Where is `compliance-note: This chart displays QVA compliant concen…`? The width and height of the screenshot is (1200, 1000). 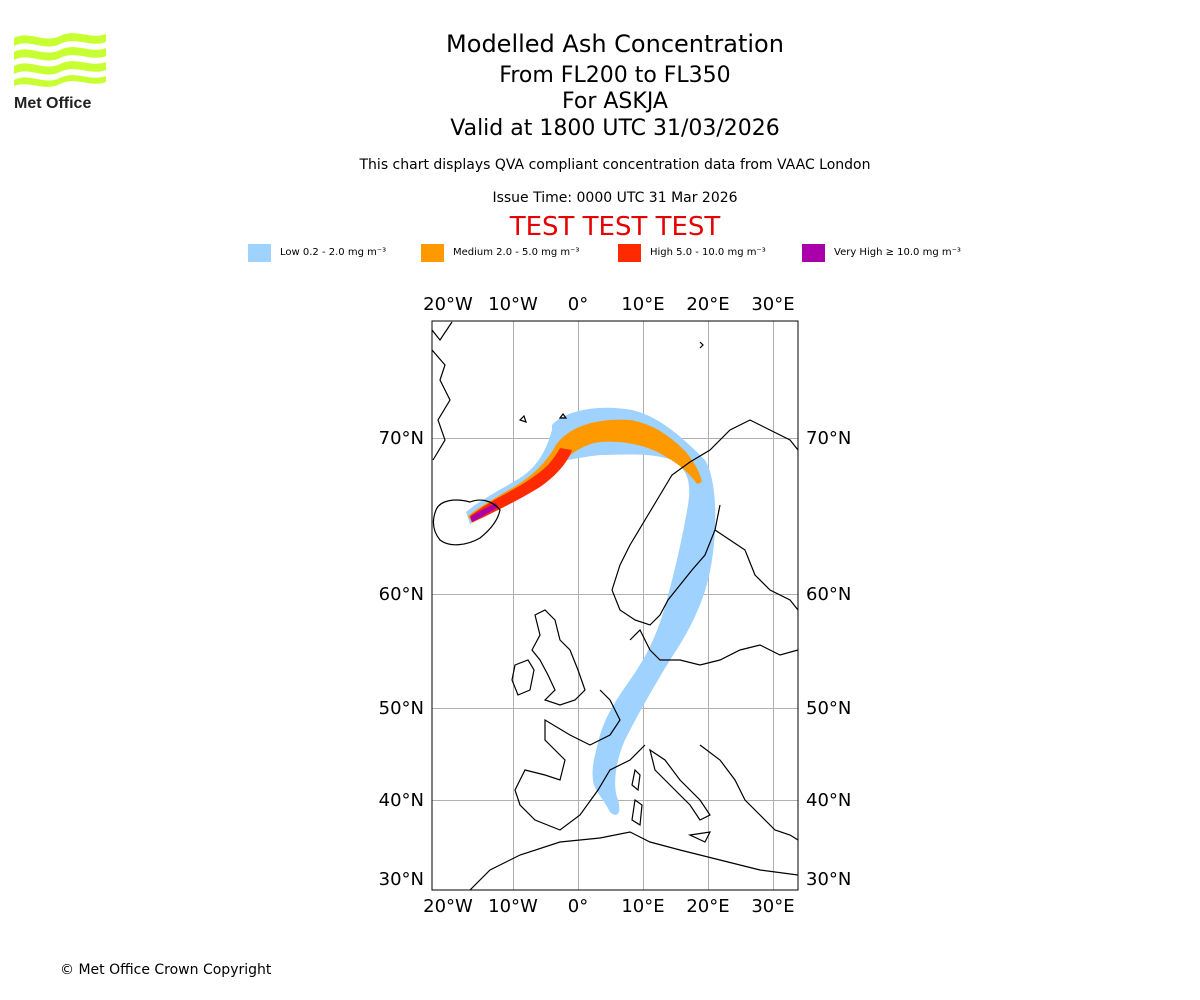
compliance-note: This chart displays QVA compliant concen… is located at coordinates (615, 165).